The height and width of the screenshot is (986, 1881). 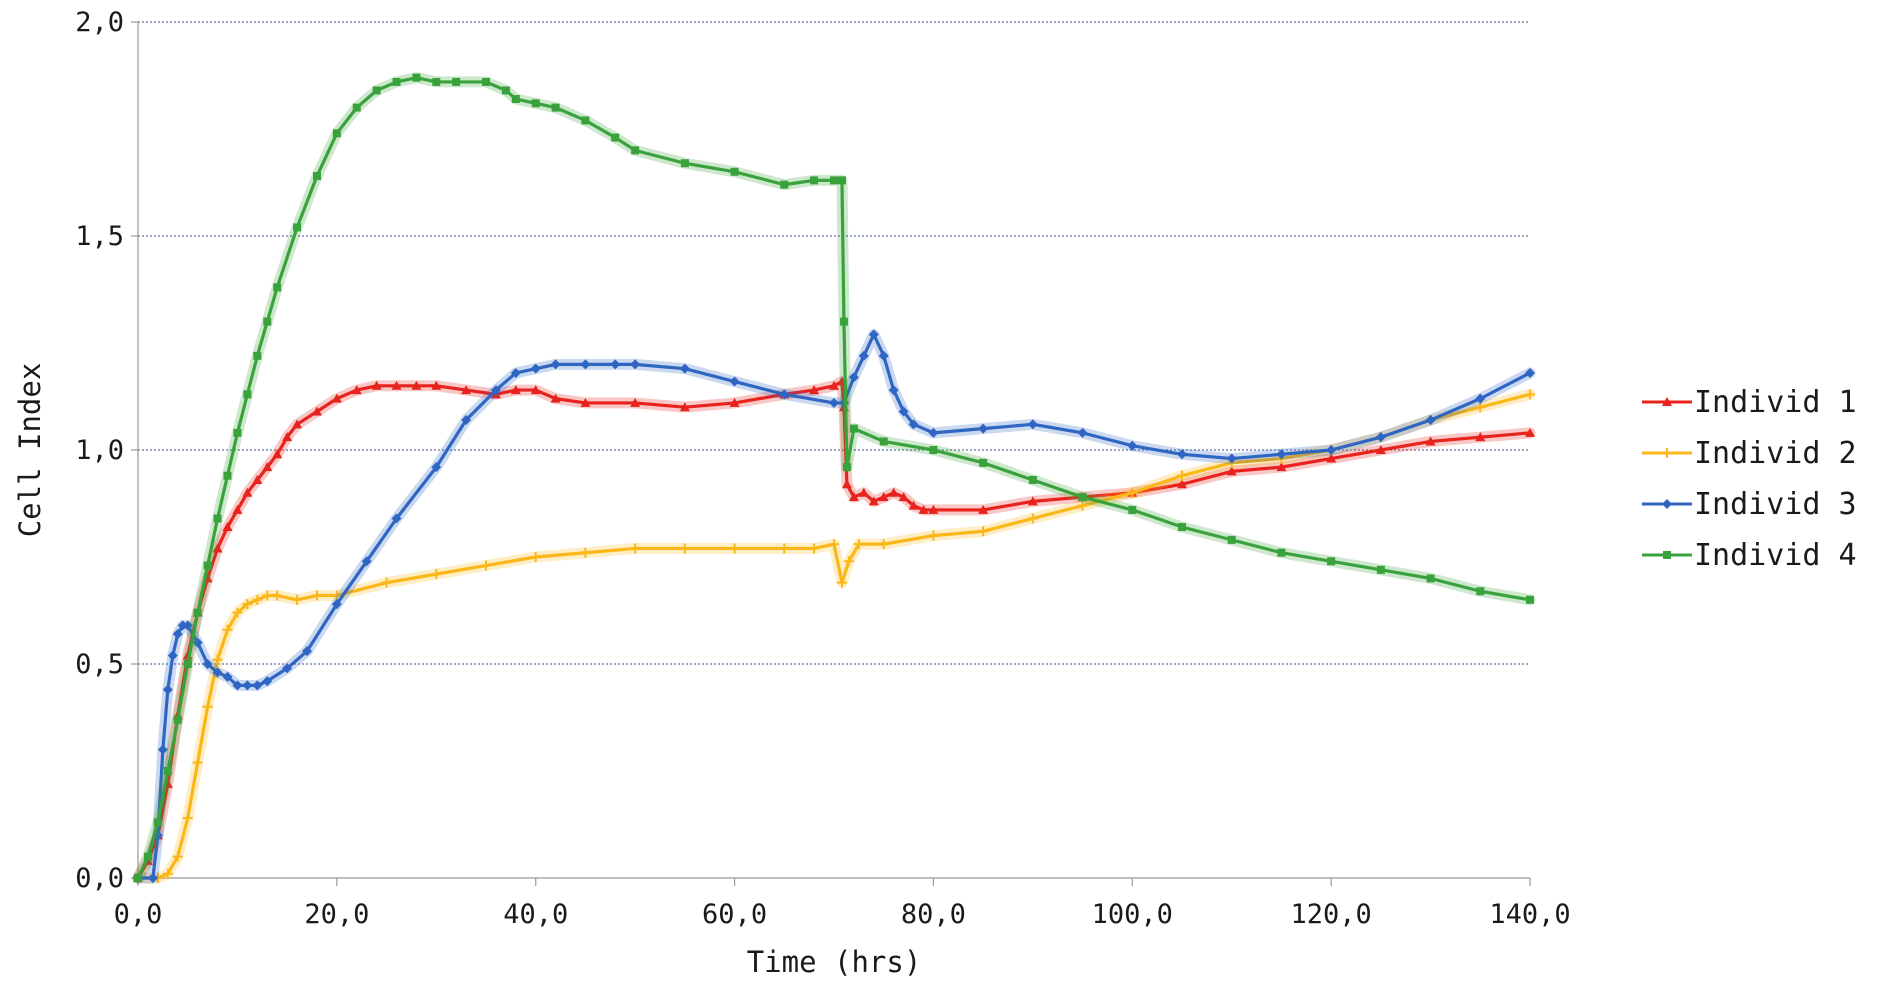 What do you see at coordinates (30, 450) in the screenshot?
I see `y-axis-title: Cell Index` at bounding box center [30, 450].